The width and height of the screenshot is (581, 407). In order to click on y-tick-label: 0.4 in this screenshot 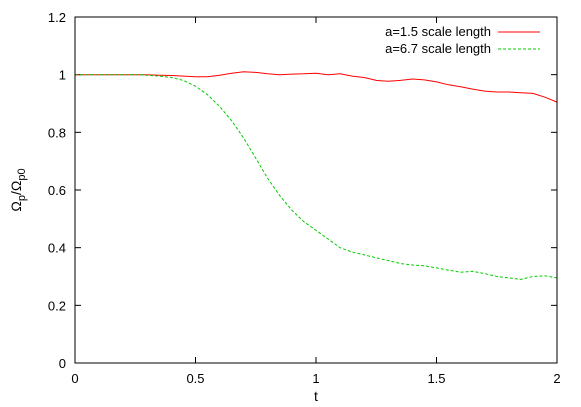, I will do `click(57, 248)`.